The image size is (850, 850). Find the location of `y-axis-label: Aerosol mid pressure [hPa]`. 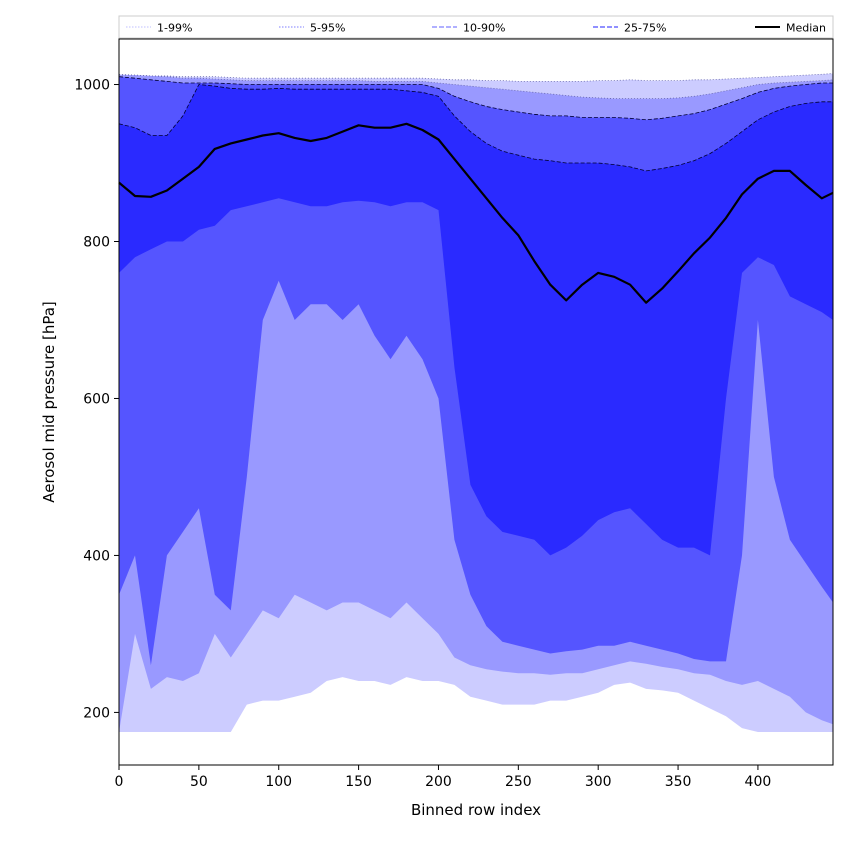

y-axis-label: Aerosol mid pressure [hPa] is located at coordinates (49, 402).